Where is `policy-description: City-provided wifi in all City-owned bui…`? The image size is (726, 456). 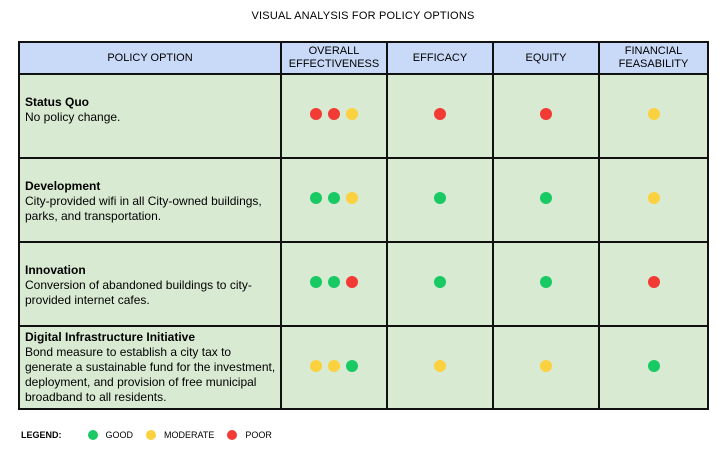 policy-description: City-provided wifi in all City-owned bui… is located at coordinates (143, 208).